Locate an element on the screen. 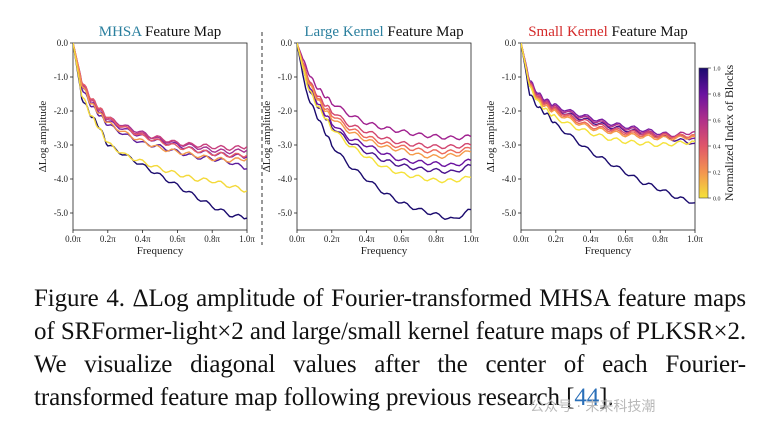  caption-end: ]. is located at coordinates (606, 397).